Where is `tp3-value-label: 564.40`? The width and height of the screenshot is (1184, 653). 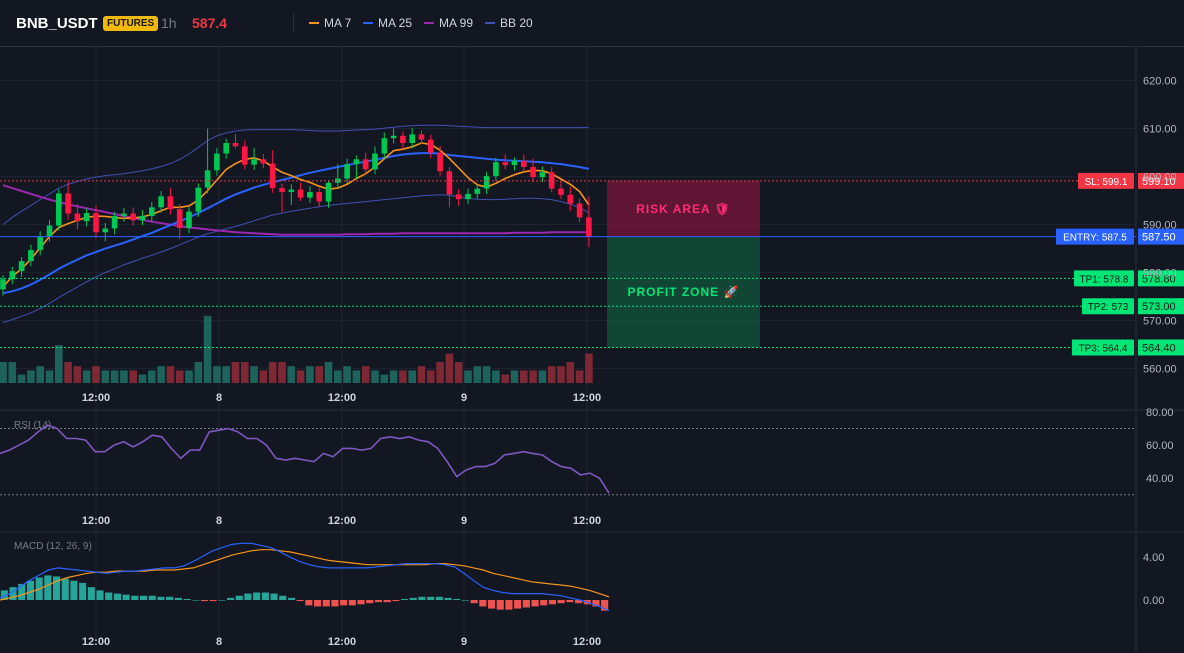
tp3-value-label: 564.40 is located at coordinates (1159, 348).